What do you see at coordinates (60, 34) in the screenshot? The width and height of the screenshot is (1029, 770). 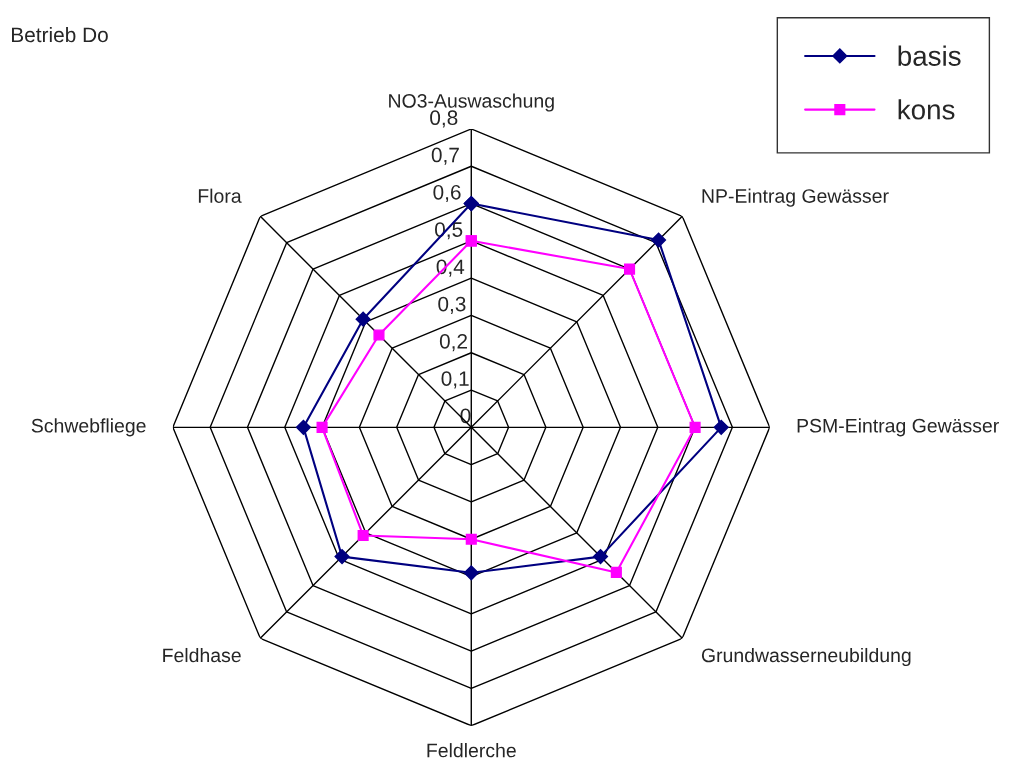 I see `chart-title: Betrieb Do` at bounding box center [60, 34].